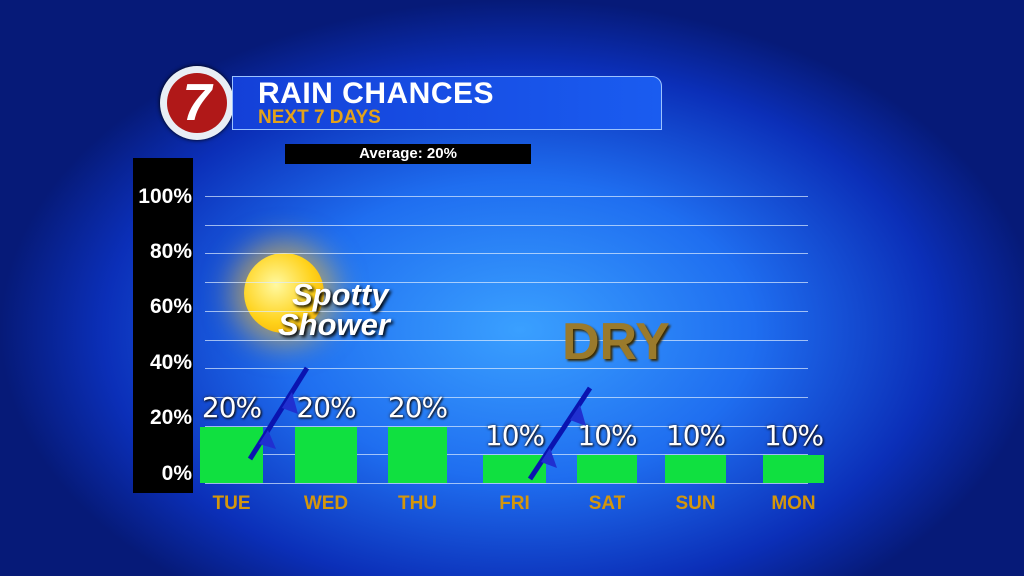 This screenshot has width=1024, height=576. What do you see at coordinates (793, 503) in the screenshot?
I see `x-tick-label: MON` at bounding box center [793, 503].